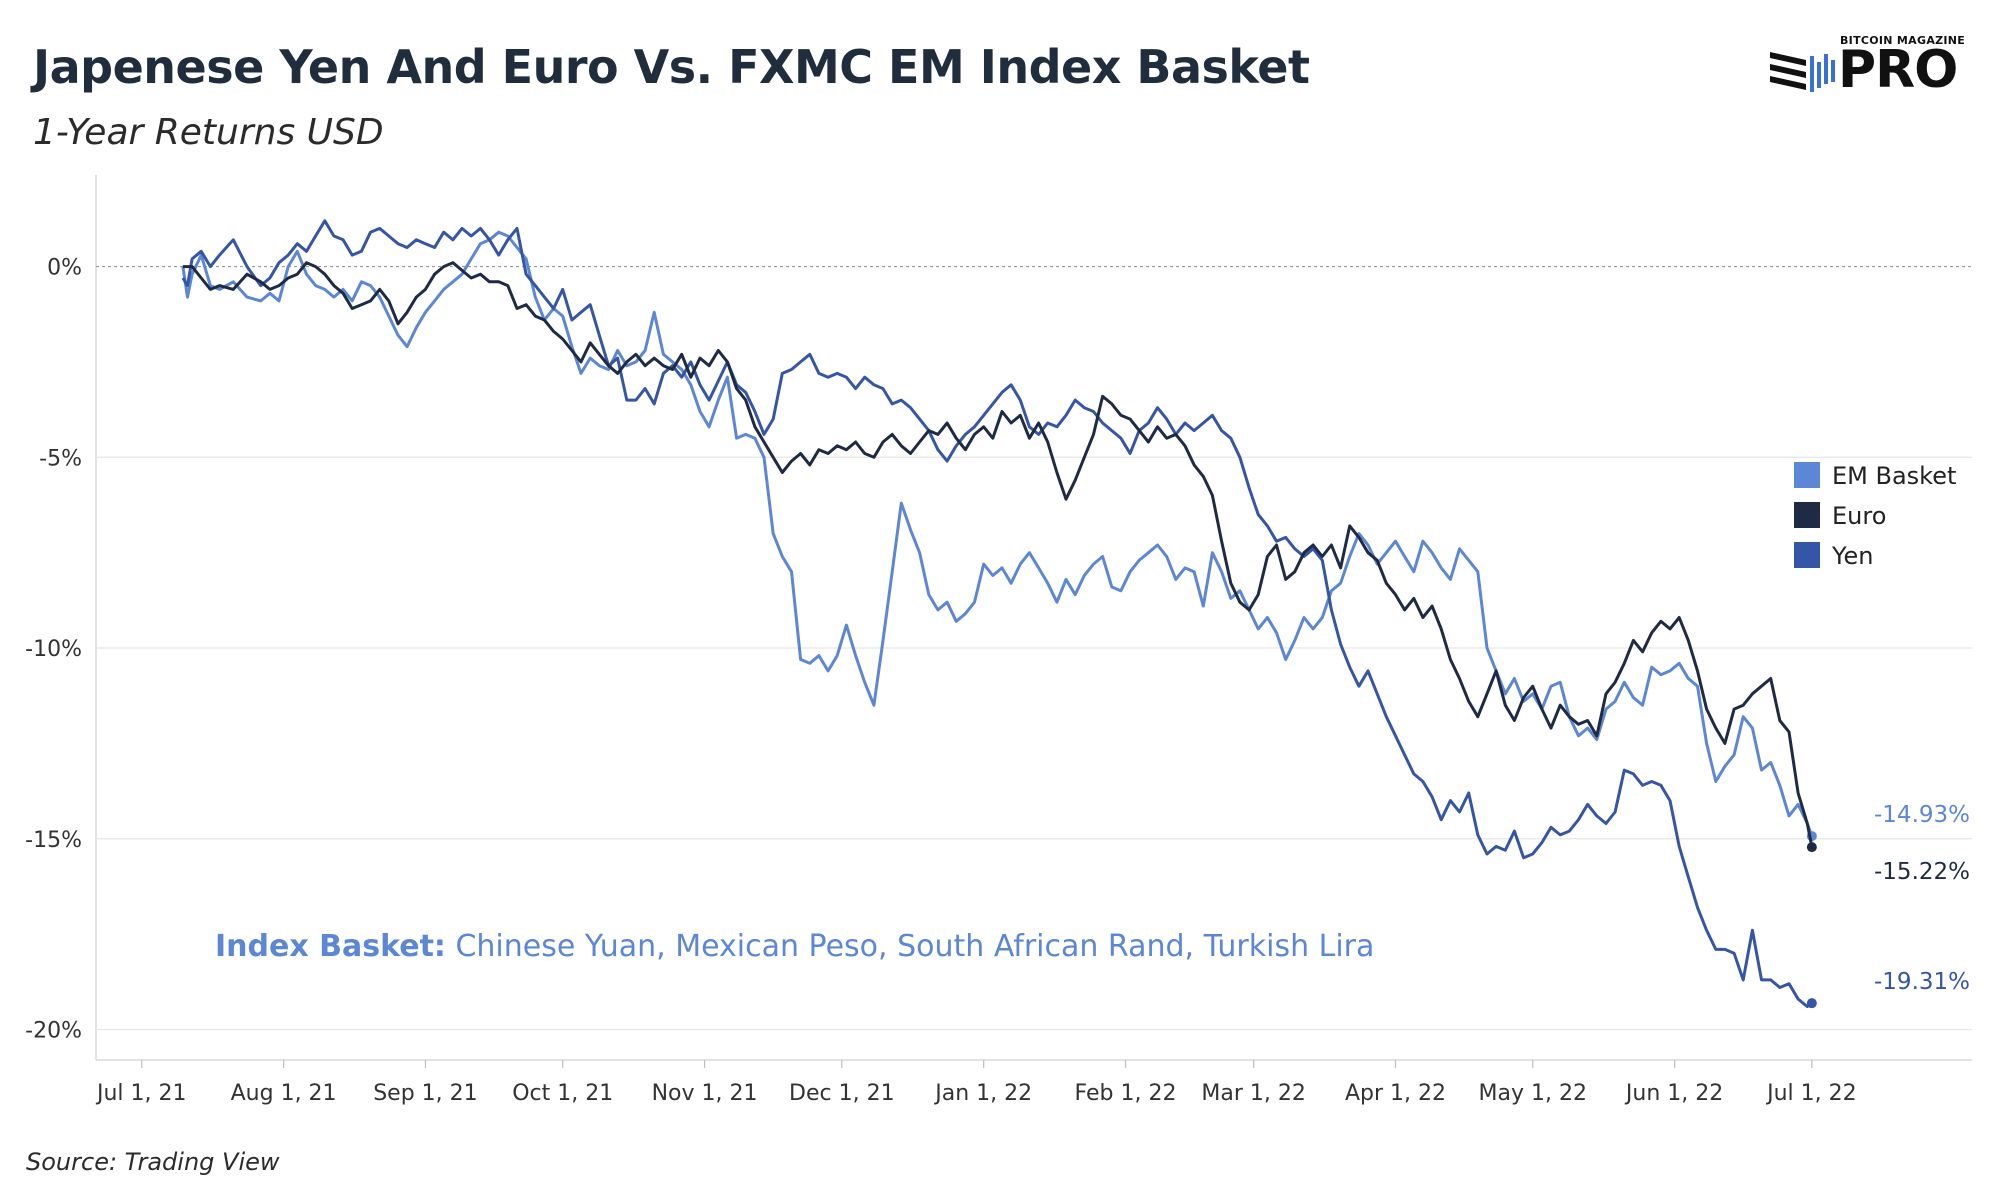  Describe the element at coordinates (1811, 847) in the screenshot. I see `end-point-euro` at that location.